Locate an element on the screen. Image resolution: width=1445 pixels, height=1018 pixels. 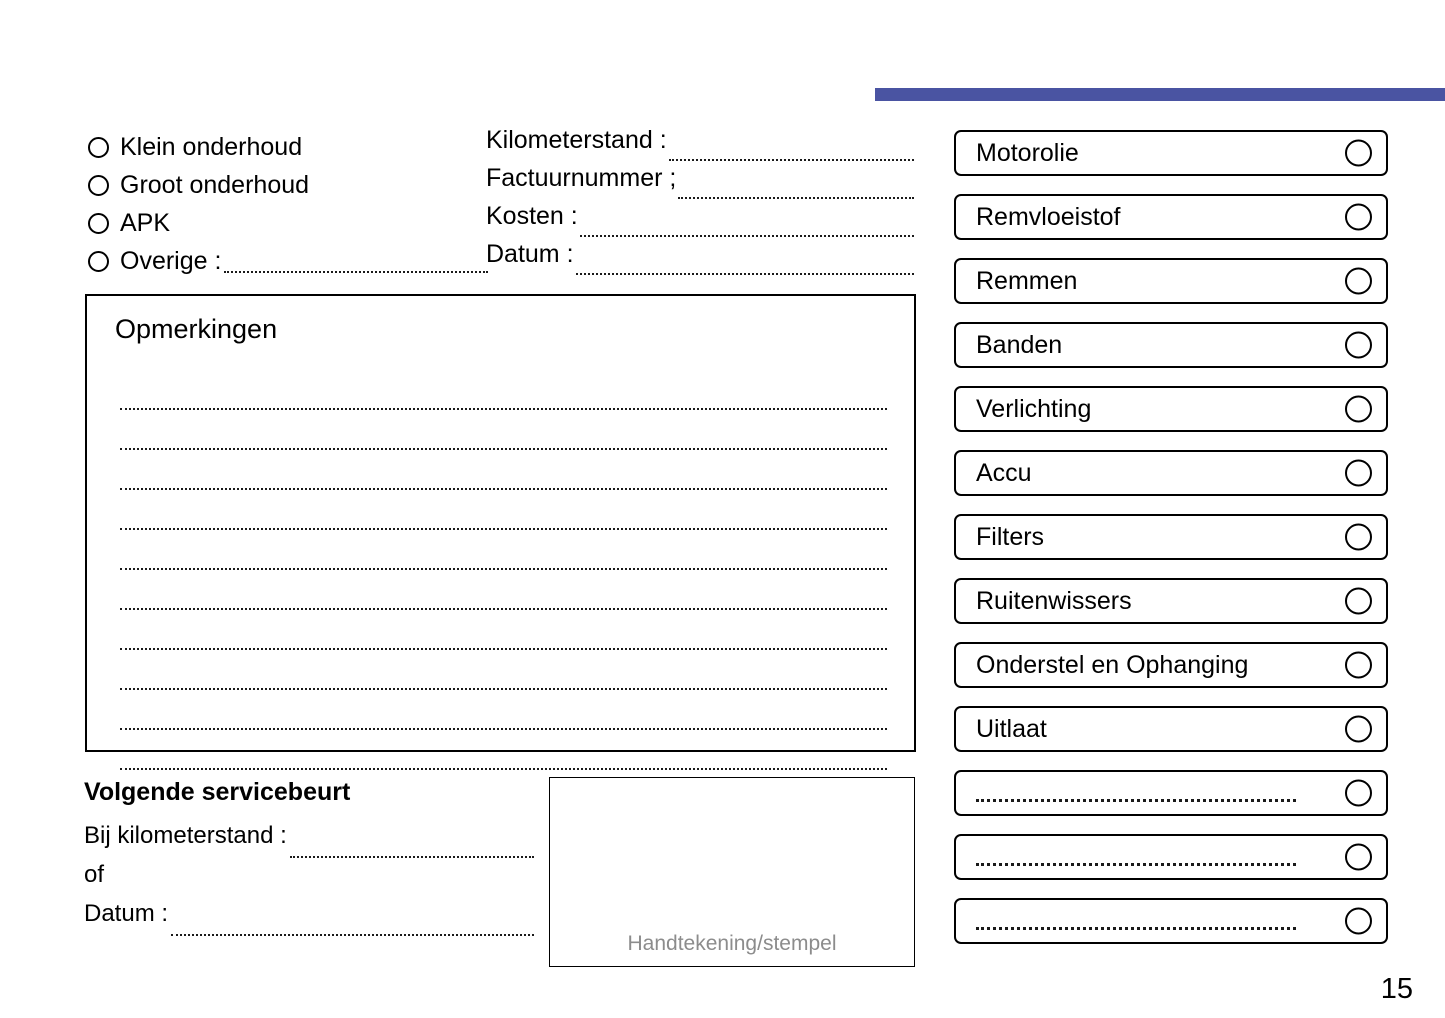
next-service-row: of is located at coordinates (309, 882).